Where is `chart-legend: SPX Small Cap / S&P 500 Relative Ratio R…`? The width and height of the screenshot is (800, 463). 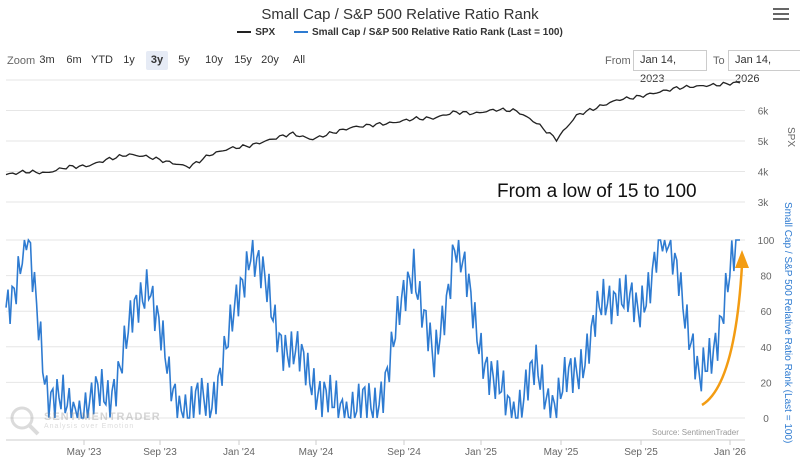
chart-legend: SPX Small Cap / S&P 500 Relative Ratio R… is located at coordinates (400, 32).